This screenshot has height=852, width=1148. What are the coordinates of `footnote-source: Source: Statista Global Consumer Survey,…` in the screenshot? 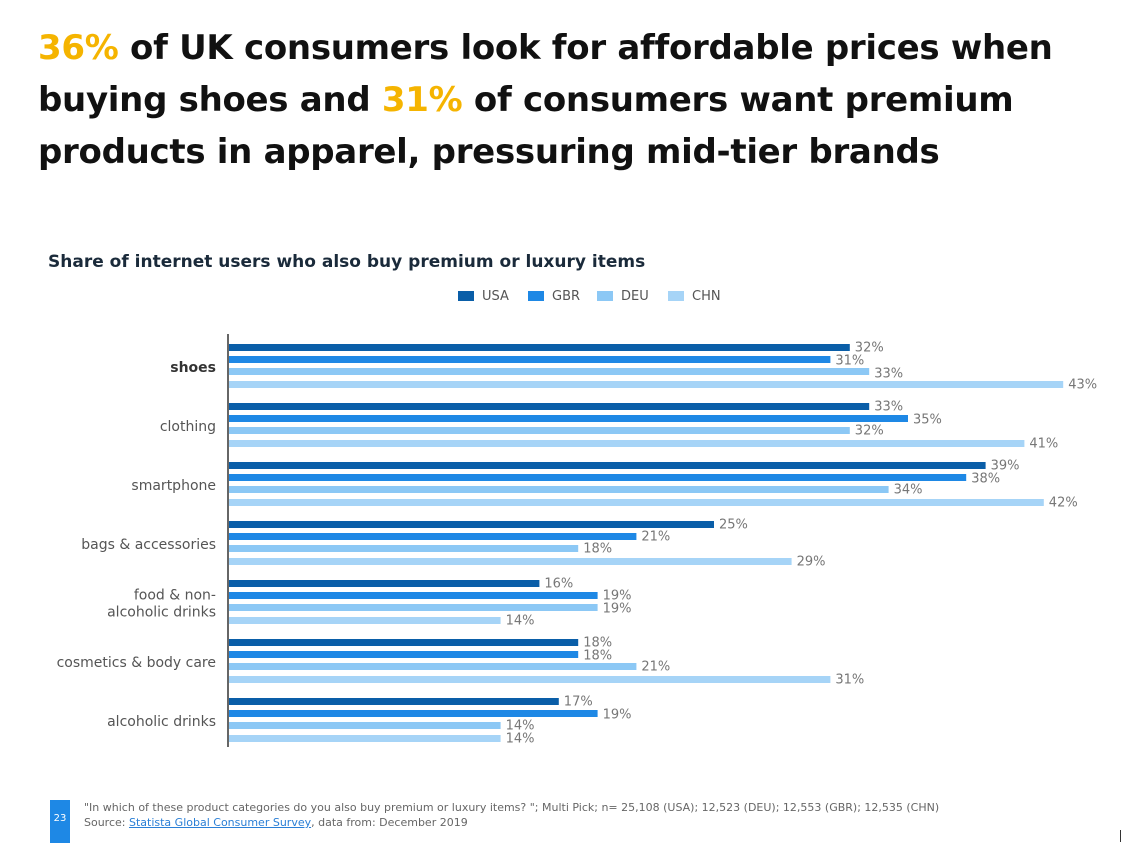 It's located at (584, 822).